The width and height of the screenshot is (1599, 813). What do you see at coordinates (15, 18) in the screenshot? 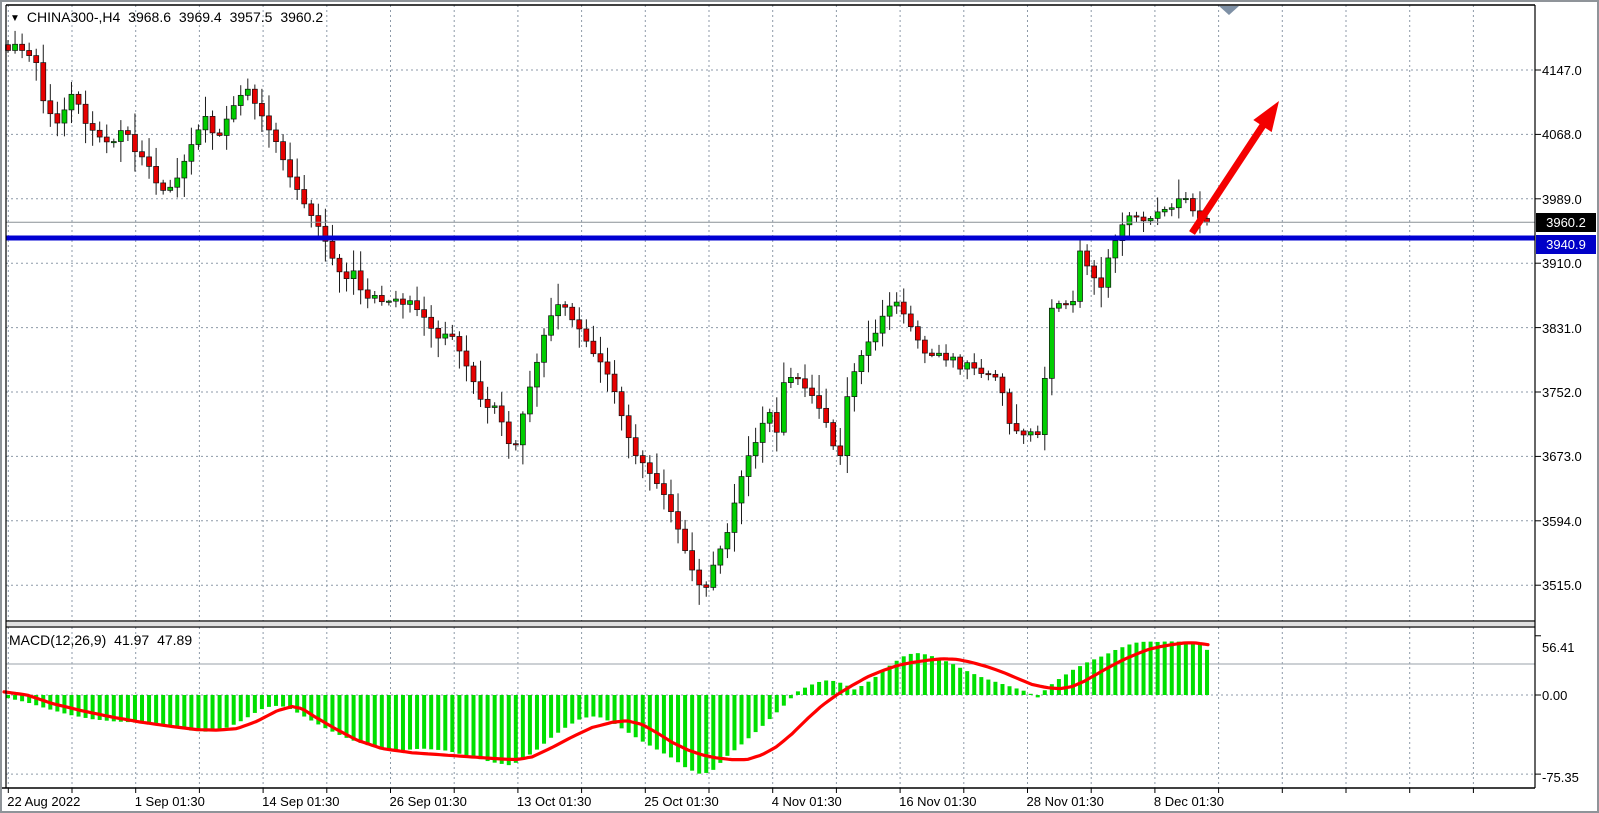
I see `symbol-dropdown-icon: ▼` at bounding box center [15, 18].